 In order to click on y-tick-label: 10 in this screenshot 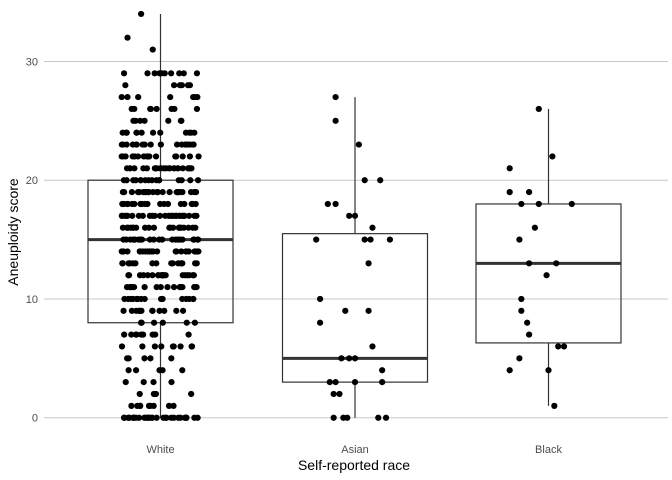, I will do `click(32, 300)`.